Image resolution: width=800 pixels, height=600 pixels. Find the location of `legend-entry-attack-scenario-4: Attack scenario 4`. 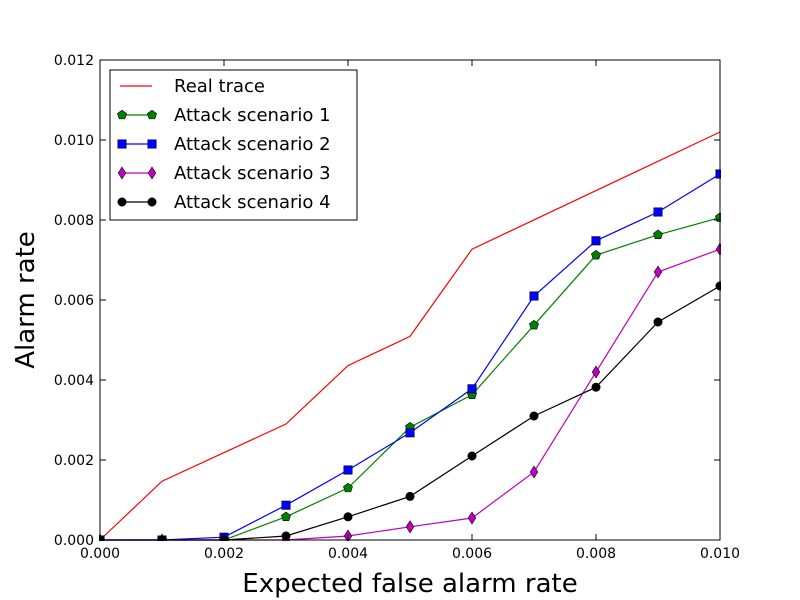

legend-entry-attack-scenario-4: Attack scenario 4 is located at coordinates (224, 202).